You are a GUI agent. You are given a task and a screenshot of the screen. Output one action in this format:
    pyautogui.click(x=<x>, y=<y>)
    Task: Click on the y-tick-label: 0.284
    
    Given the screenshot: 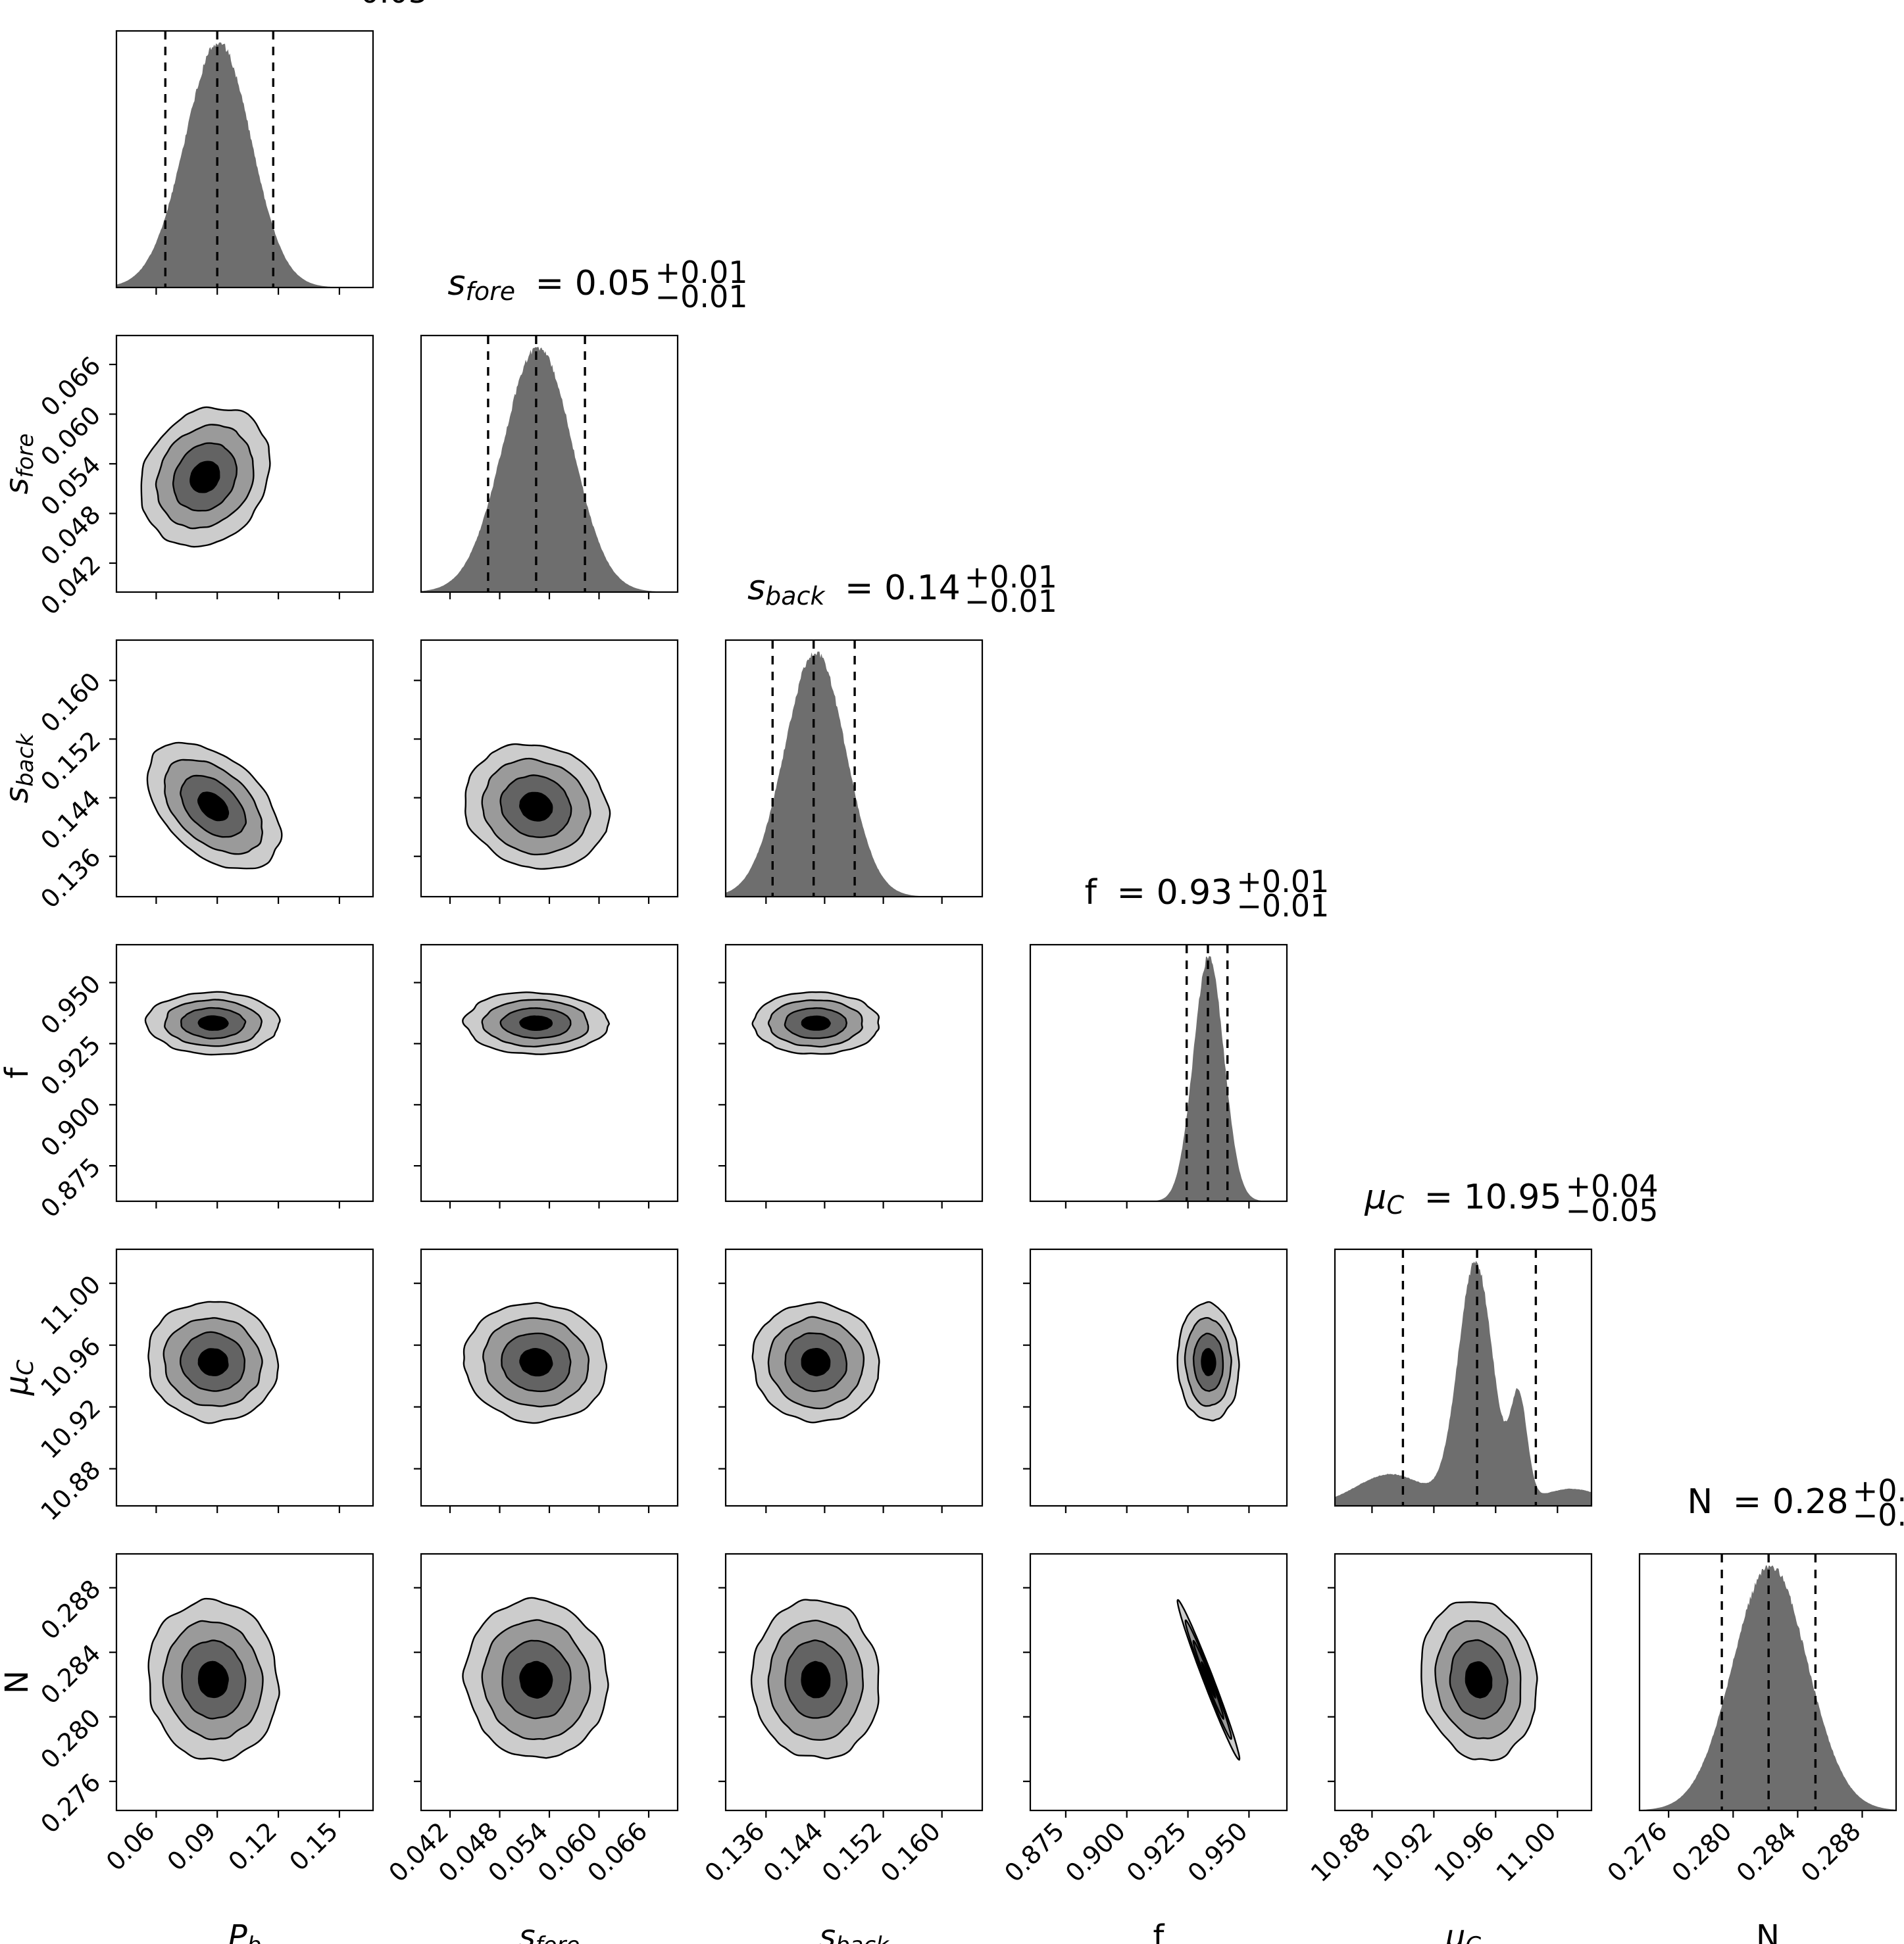 What is the action you would take?
    pyautogui.click(x=70, y=1674)
    